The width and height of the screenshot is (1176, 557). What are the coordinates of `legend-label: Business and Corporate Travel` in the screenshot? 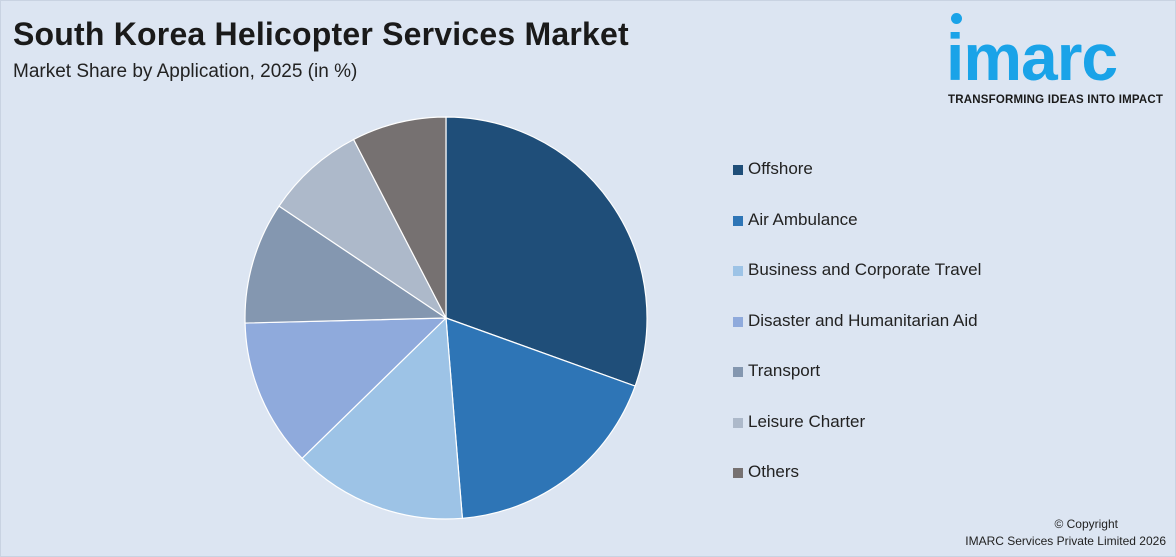 It's located at (865, 269).